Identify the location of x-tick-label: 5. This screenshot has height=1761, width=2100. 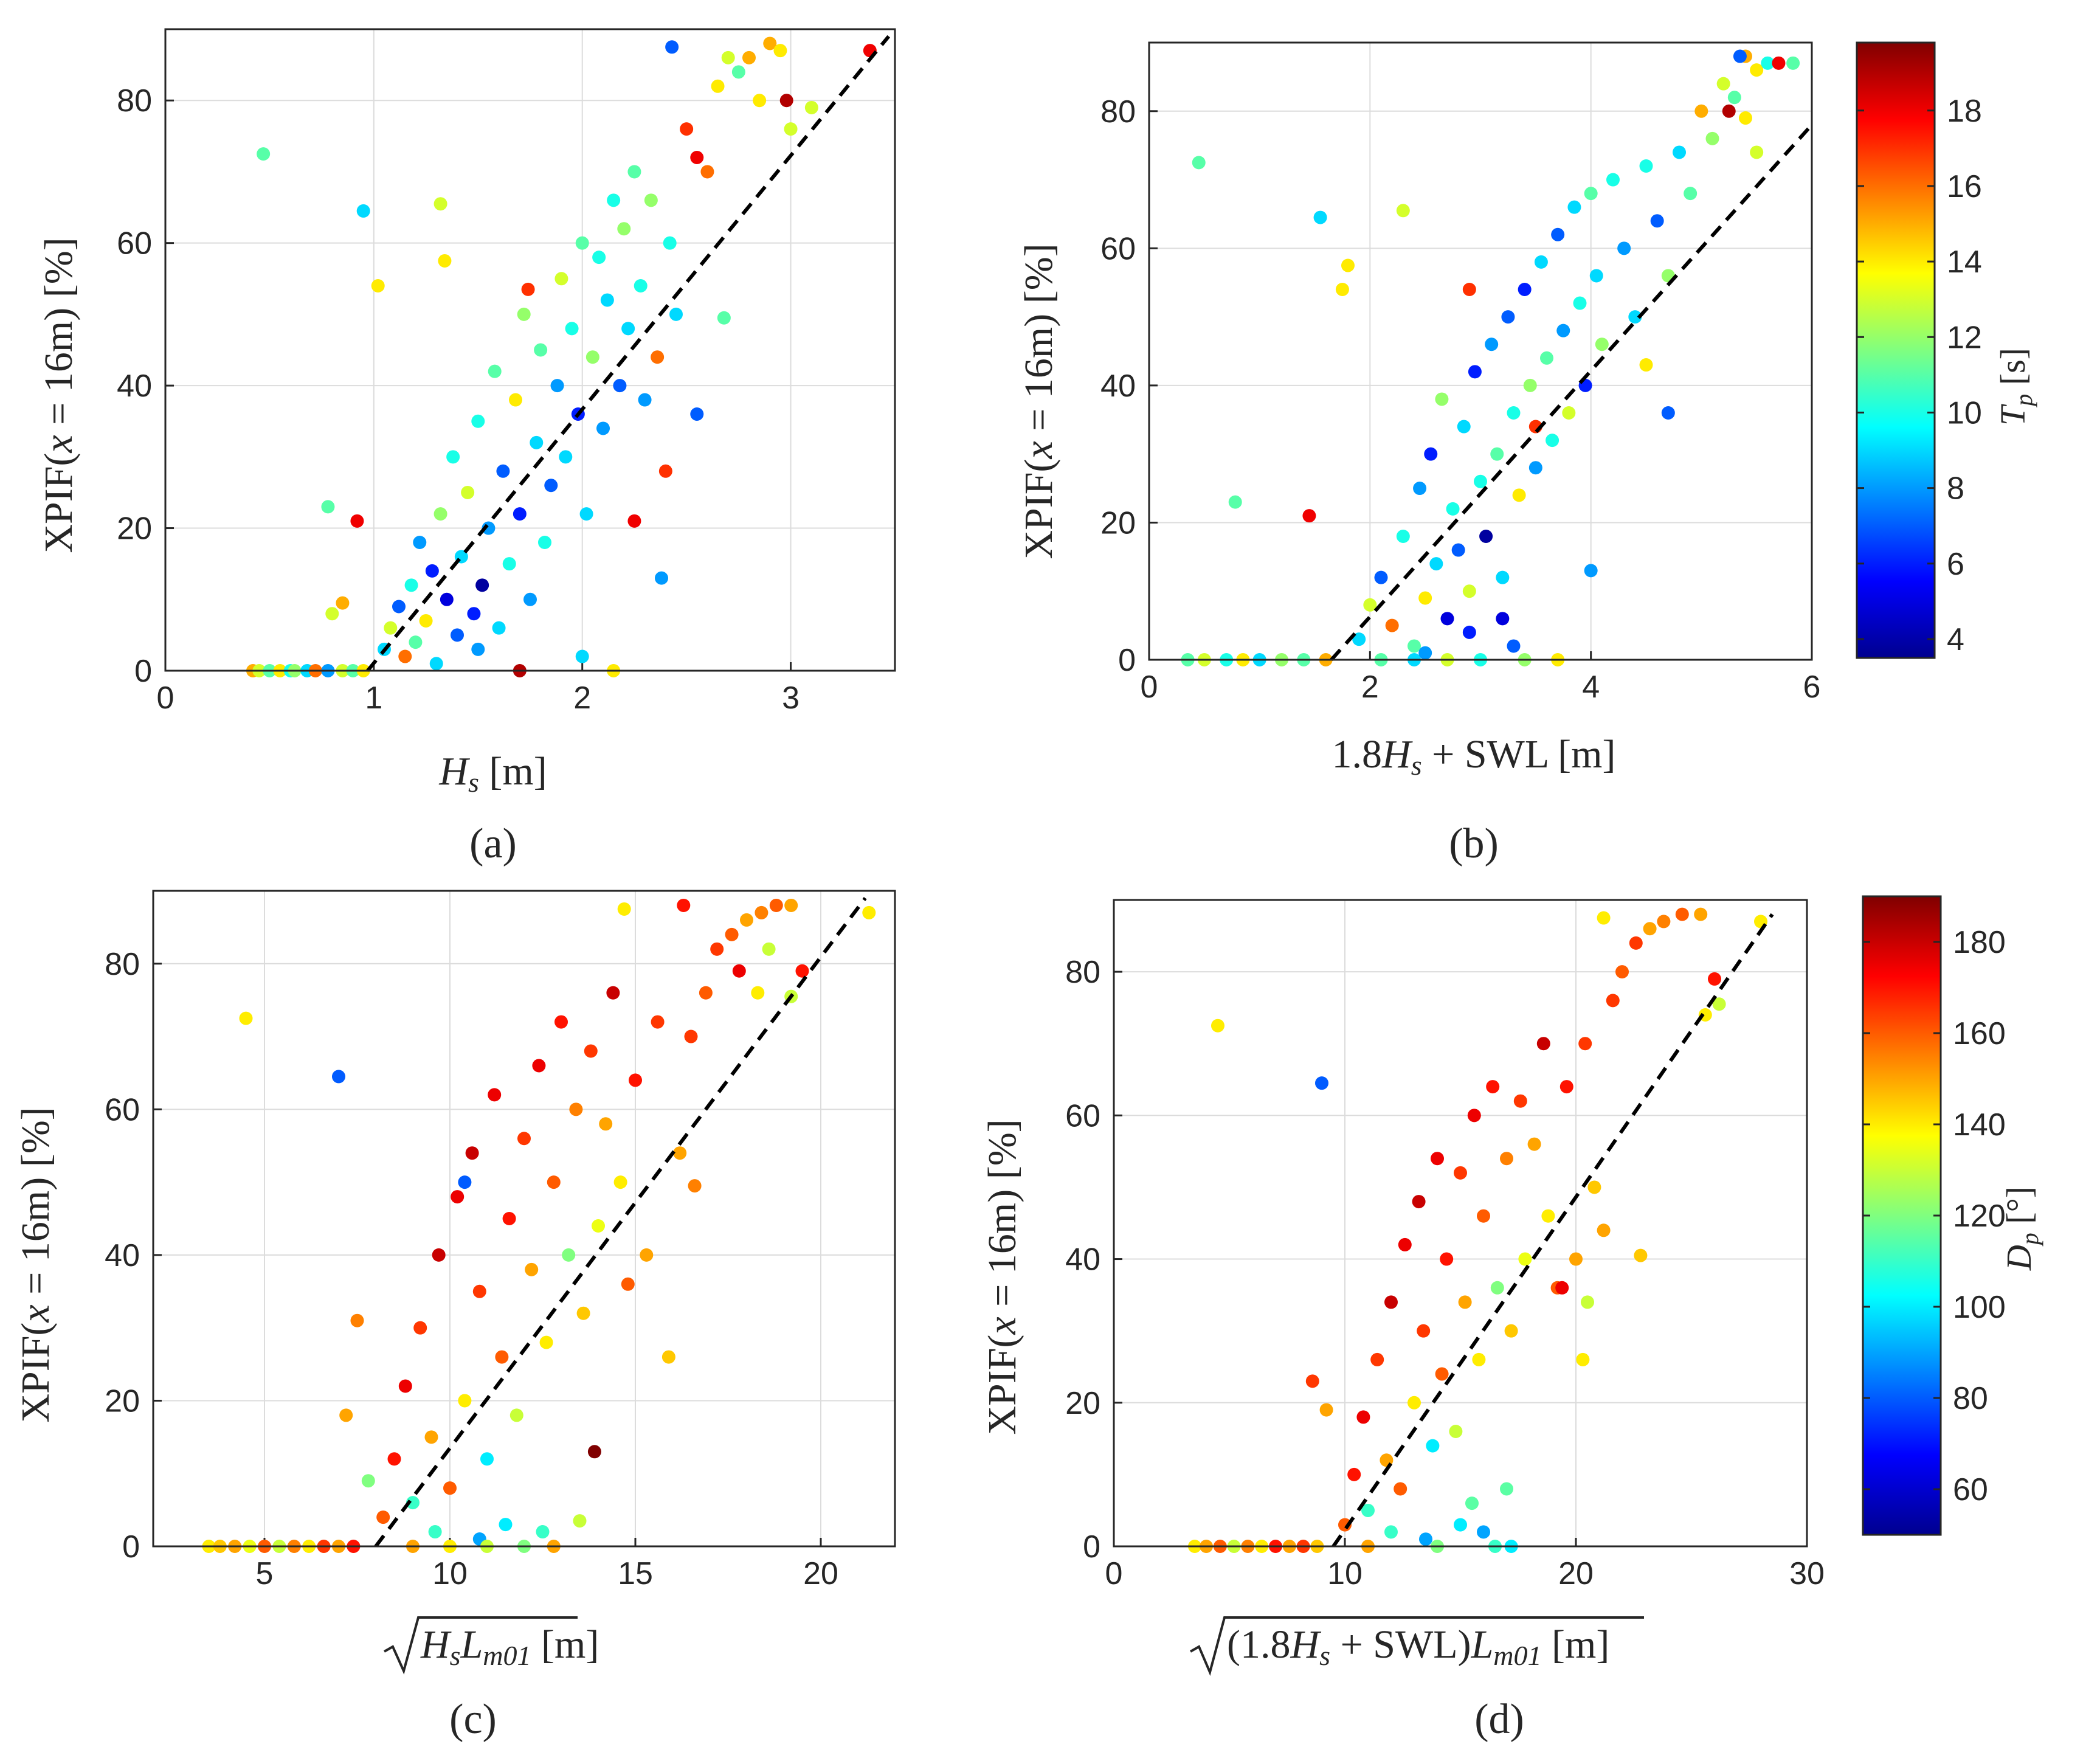
(265, 1573).